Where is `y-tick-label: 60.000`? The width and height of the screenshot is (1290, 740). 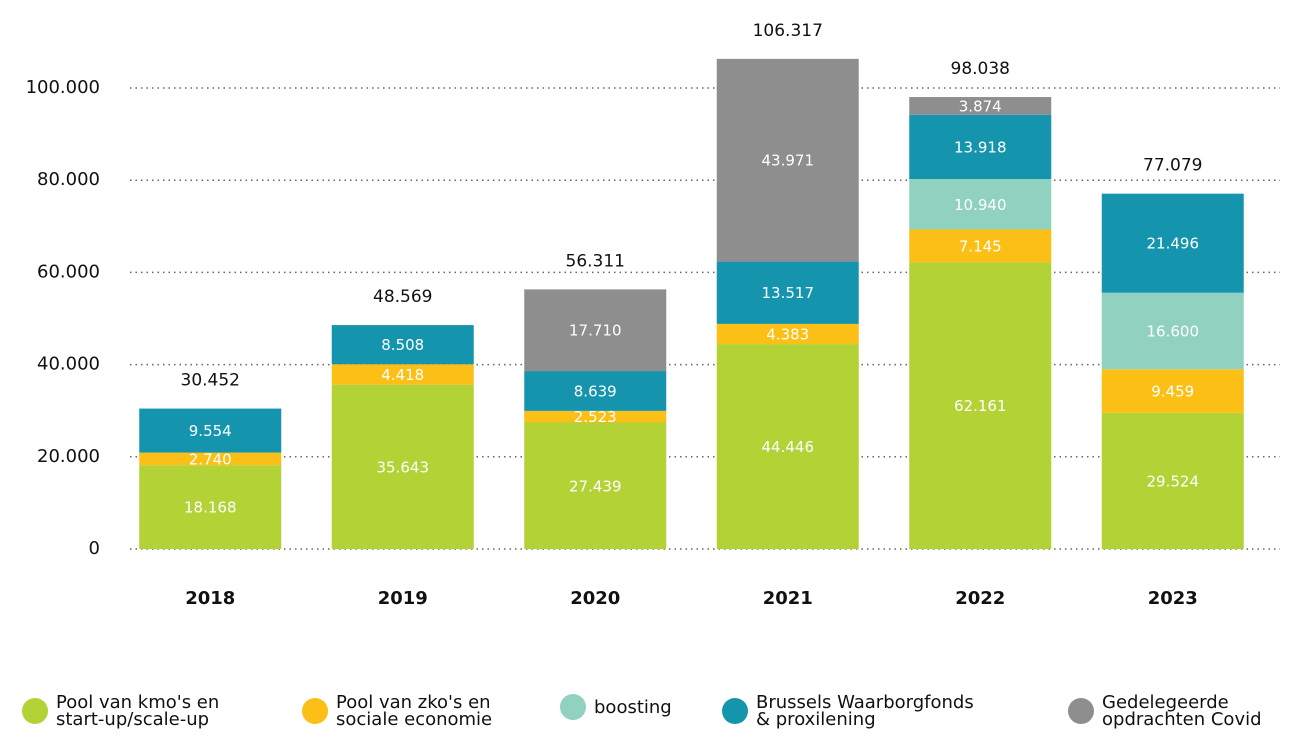
y-tick-label: 60.000 is located at coordinates (68, 271).